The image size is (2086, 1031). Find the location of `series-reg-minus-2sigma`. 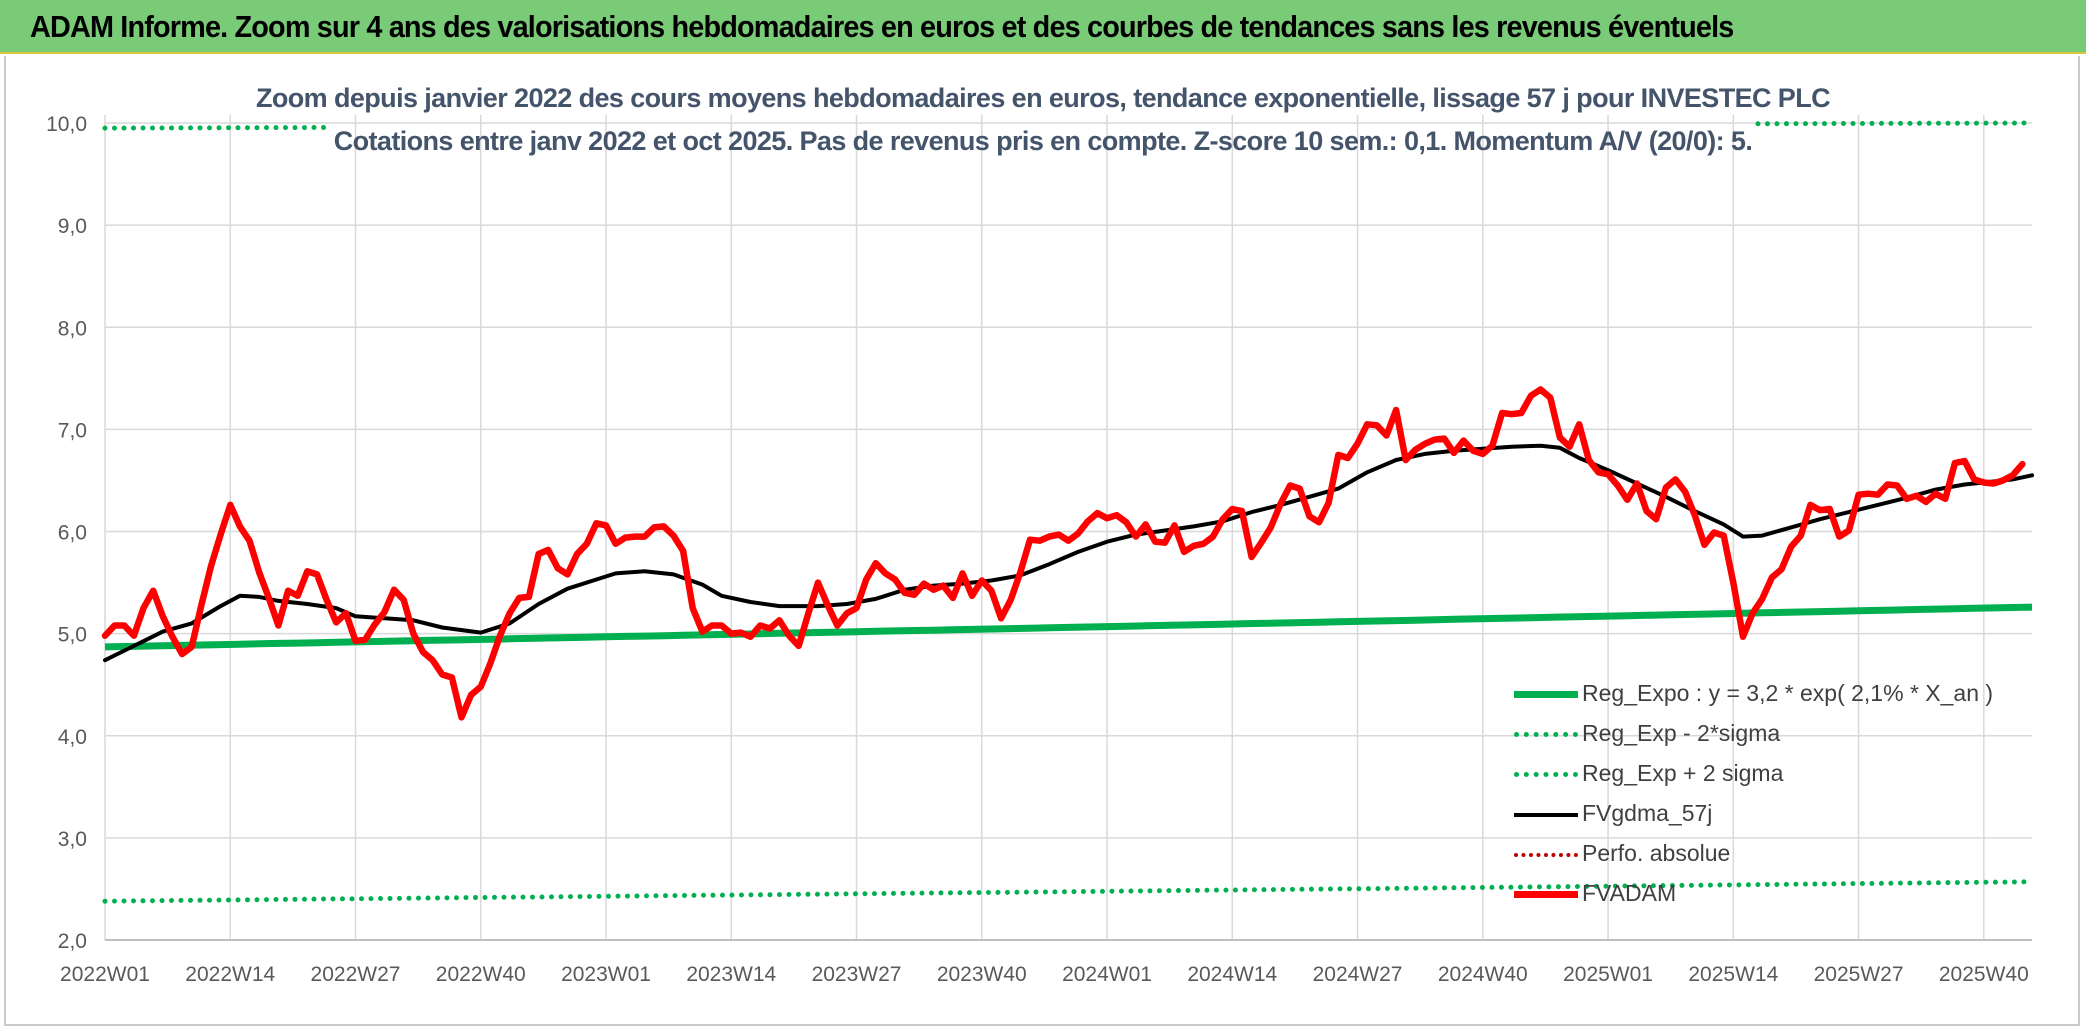

series-reg-minus-2sigma is located at coordinates (1068, 891).